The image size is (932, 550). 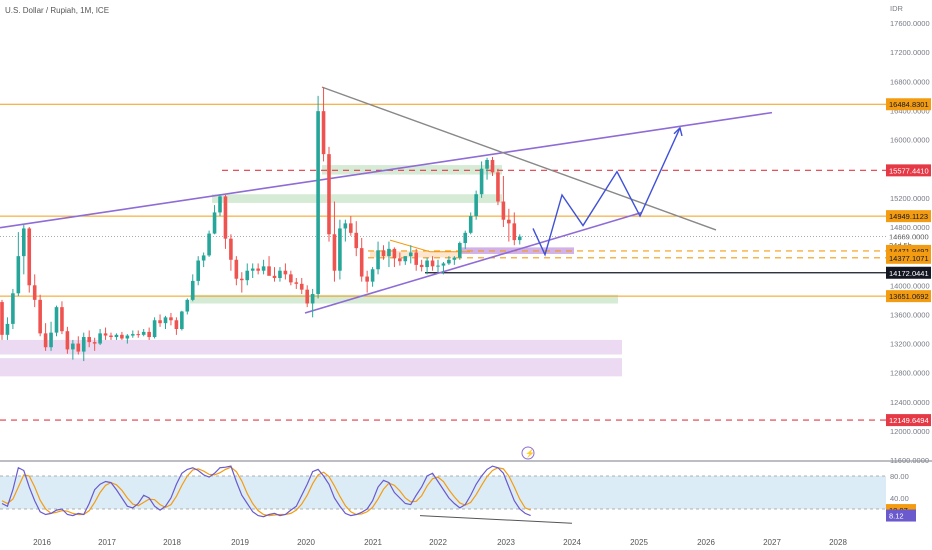 I want to click on x-tick-label: 2020, so click(x=306, y=542).